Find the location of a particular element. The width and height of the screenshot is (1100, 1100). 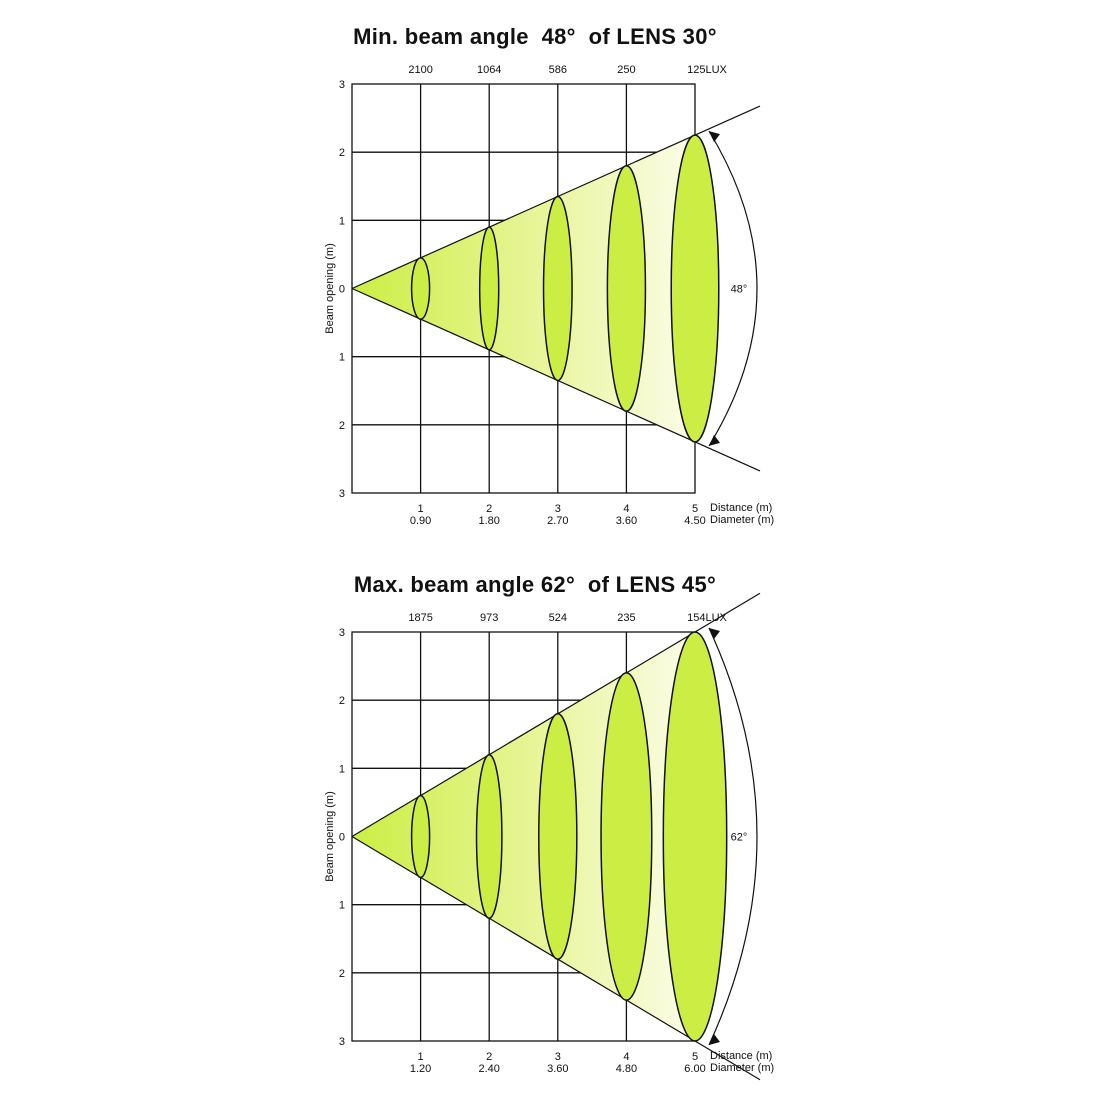

lux-label: 154LUX is located at coordinates (707, 618).